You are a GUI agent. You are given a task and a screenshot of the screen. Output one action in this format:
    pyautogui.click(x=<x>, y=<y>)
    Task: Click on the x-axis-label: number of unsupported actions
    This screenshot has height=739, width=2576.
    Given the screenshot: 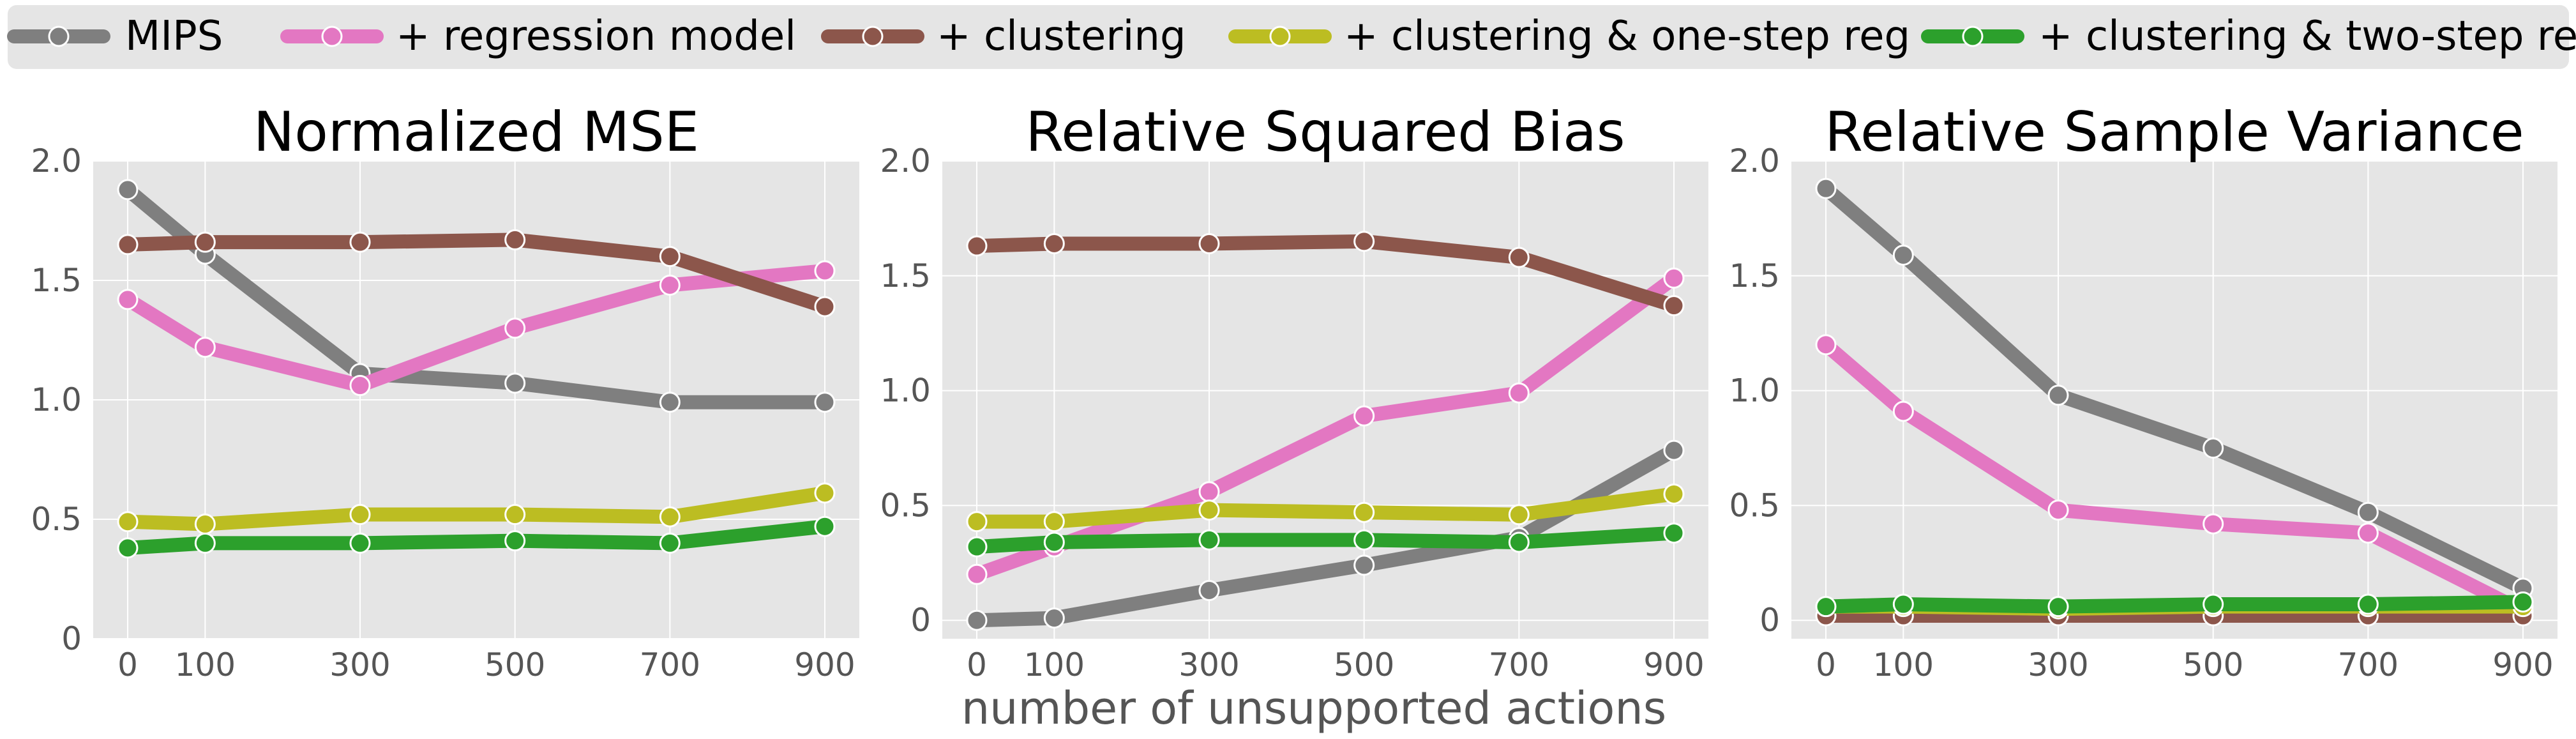 What is the action you would take?
    pyautogui.click(x=1313, y=708)
    